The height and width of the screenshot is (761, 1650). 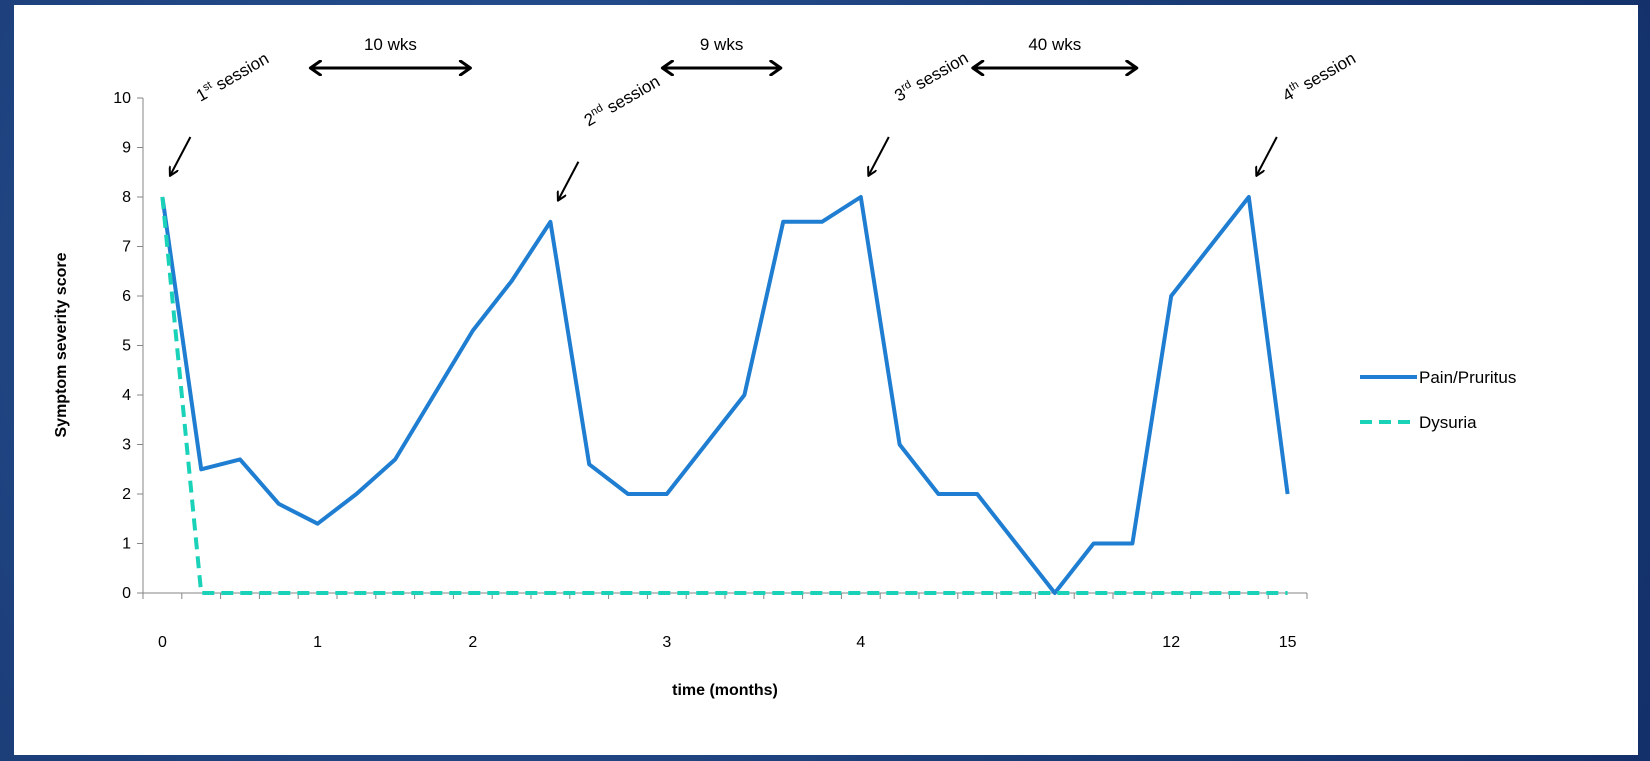 What do you see at coordinates (390, 44) in the screenshot?
I see `interval-label: 10 wks` at bounding box center [390, 44].